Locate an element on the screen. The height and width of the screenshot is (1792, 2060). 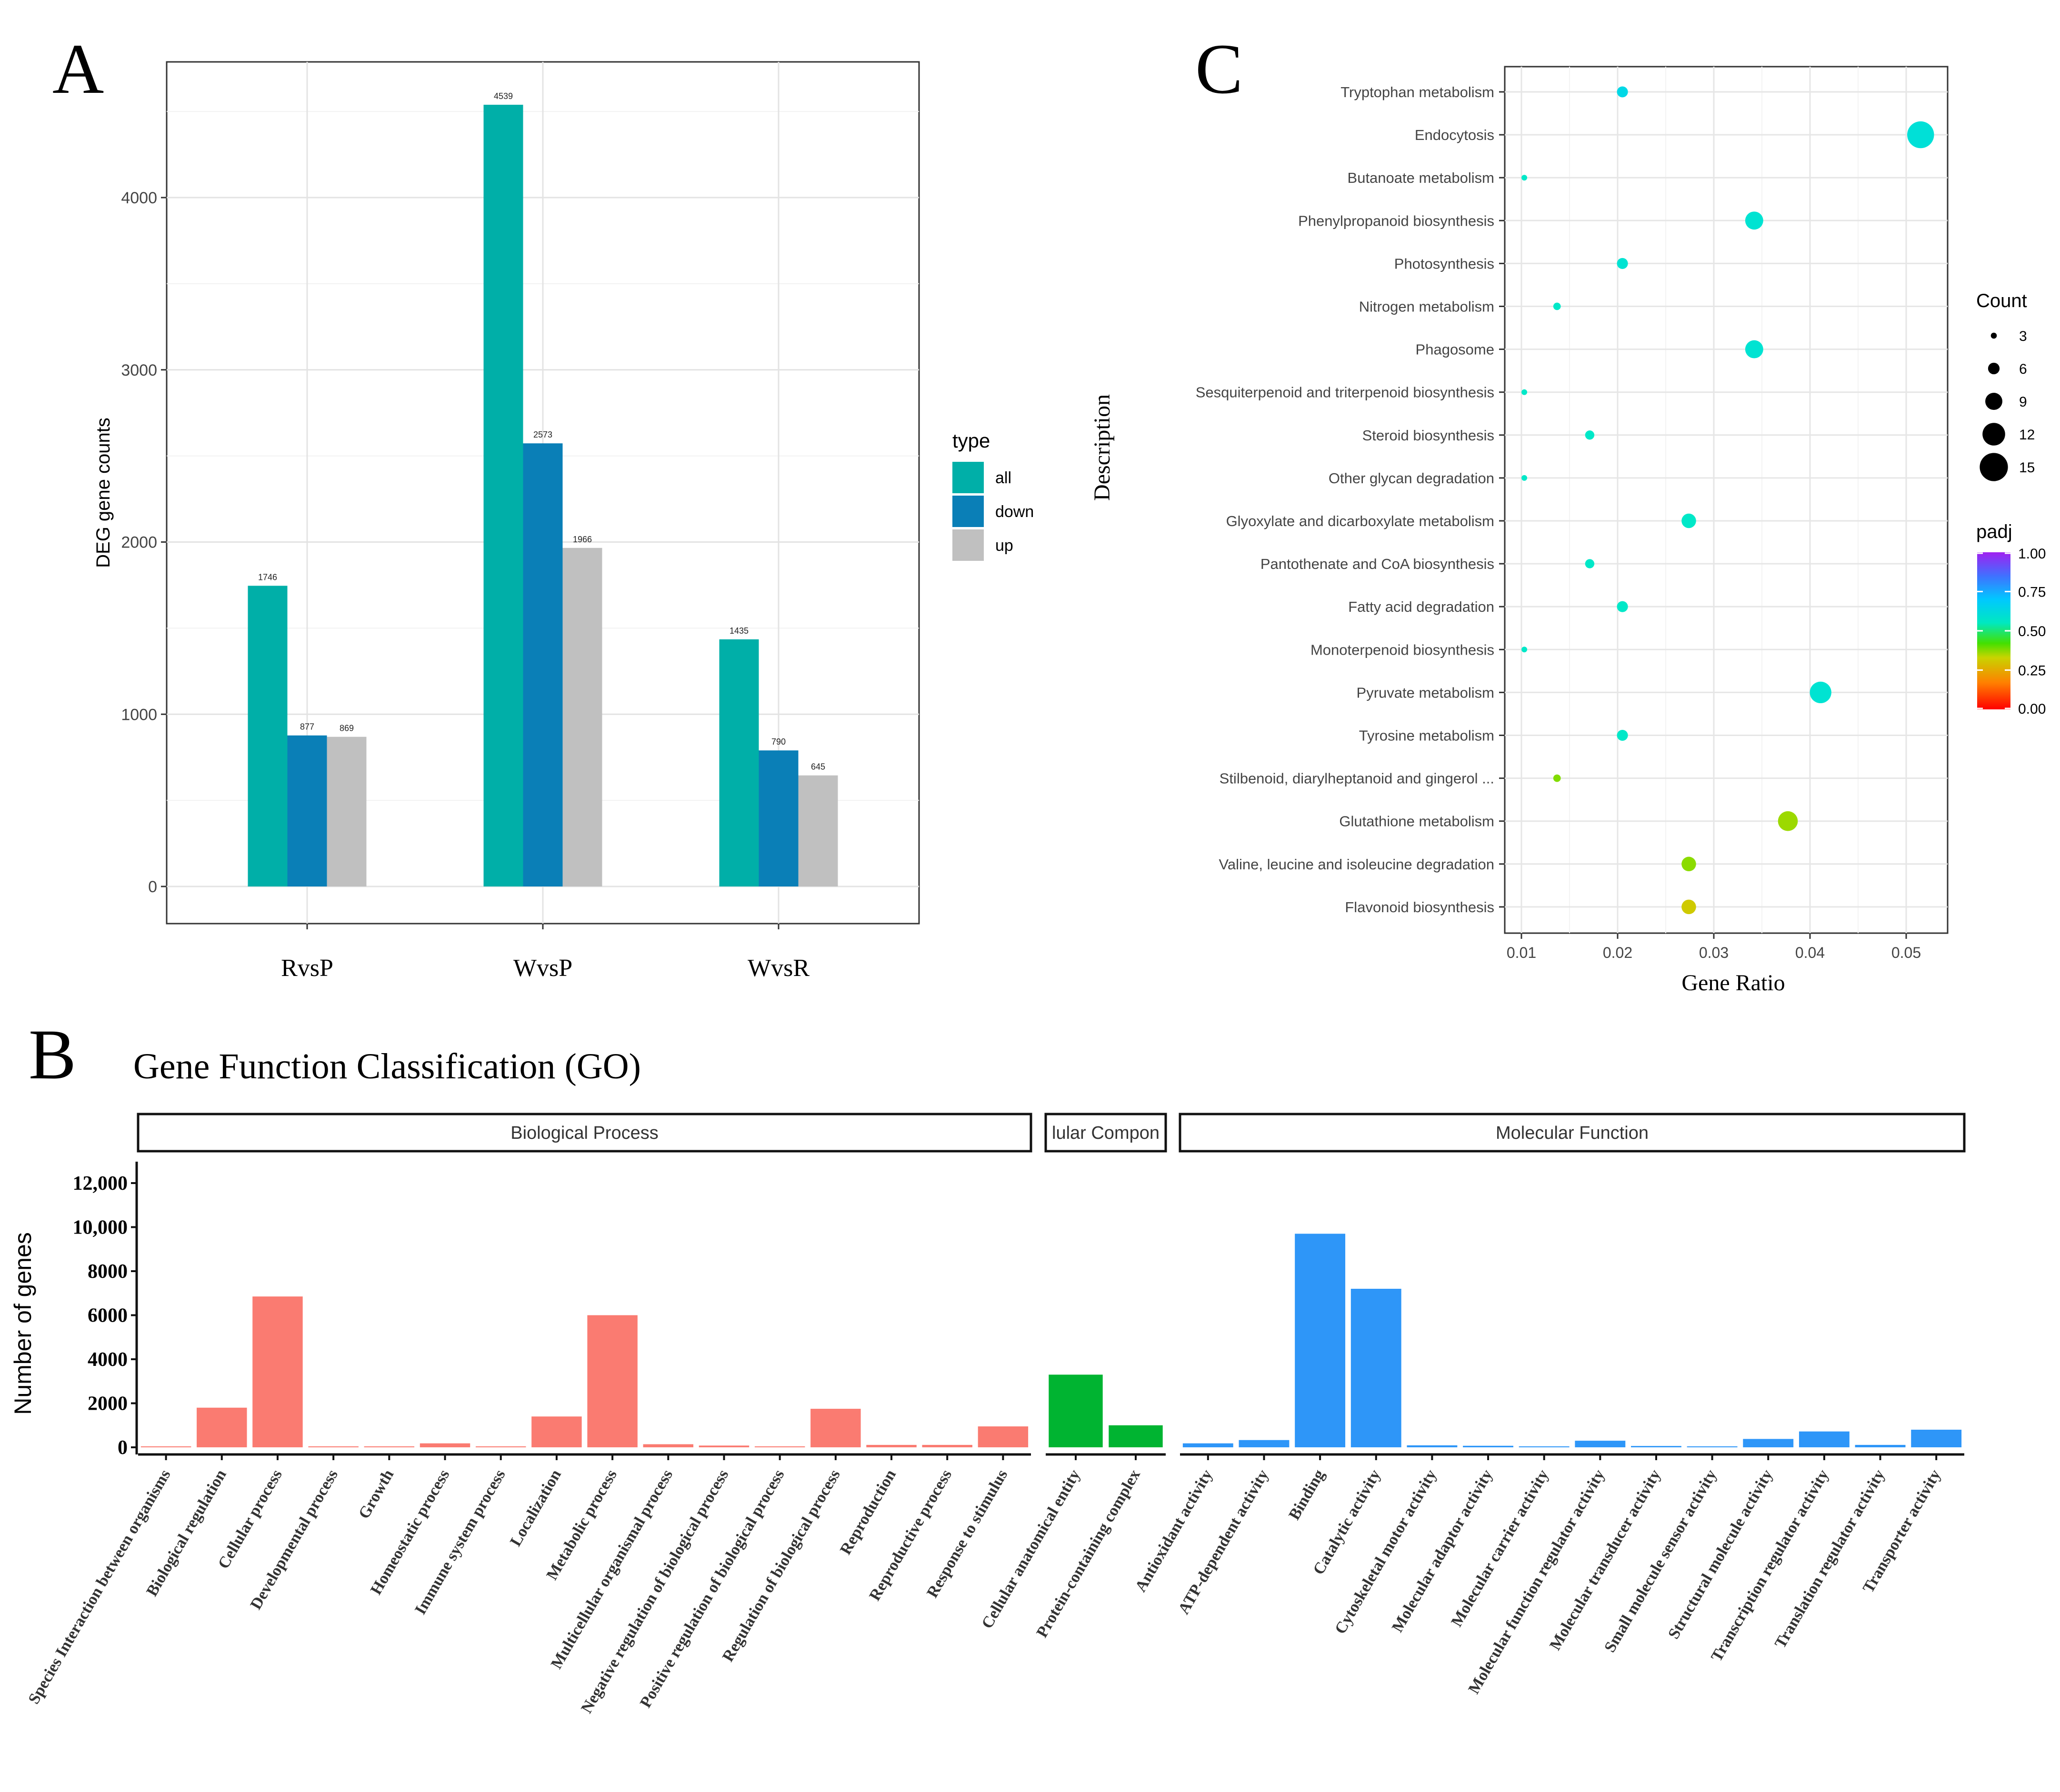
facet-strip-label: lular Compon is located at coordinates (1106, 1133).